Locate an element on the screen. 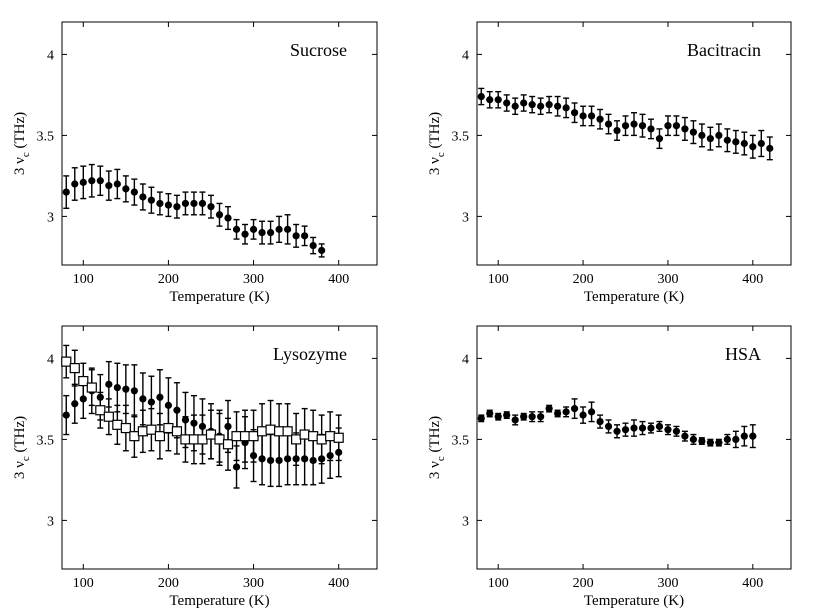 This screenshot has width=830, height=615. panel-title: Lysozyme is located at coordinates (310, 354).